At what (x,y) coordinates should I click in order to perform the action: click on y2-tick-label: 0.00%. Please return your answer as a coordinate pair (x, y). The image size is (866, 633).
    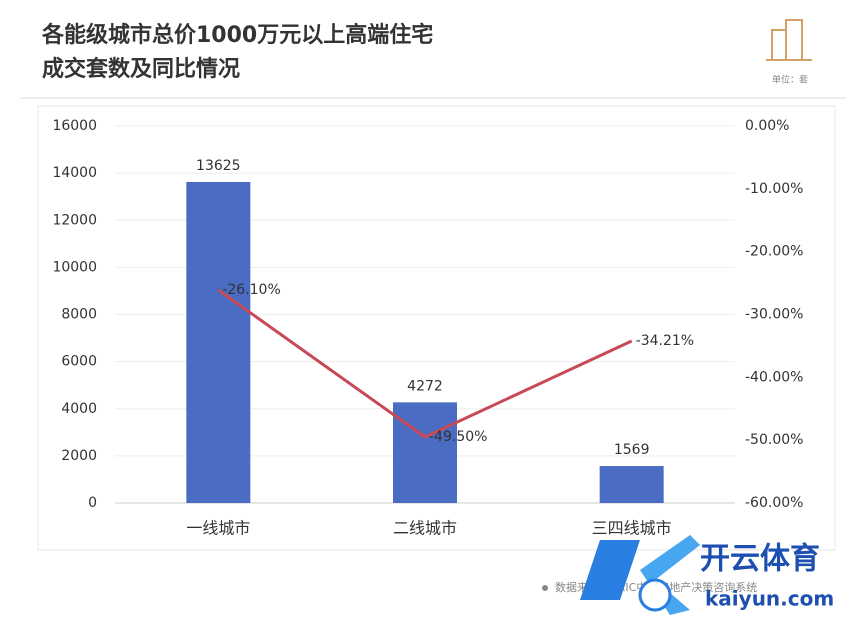
    Looking at the image, I should click on (767, 126).